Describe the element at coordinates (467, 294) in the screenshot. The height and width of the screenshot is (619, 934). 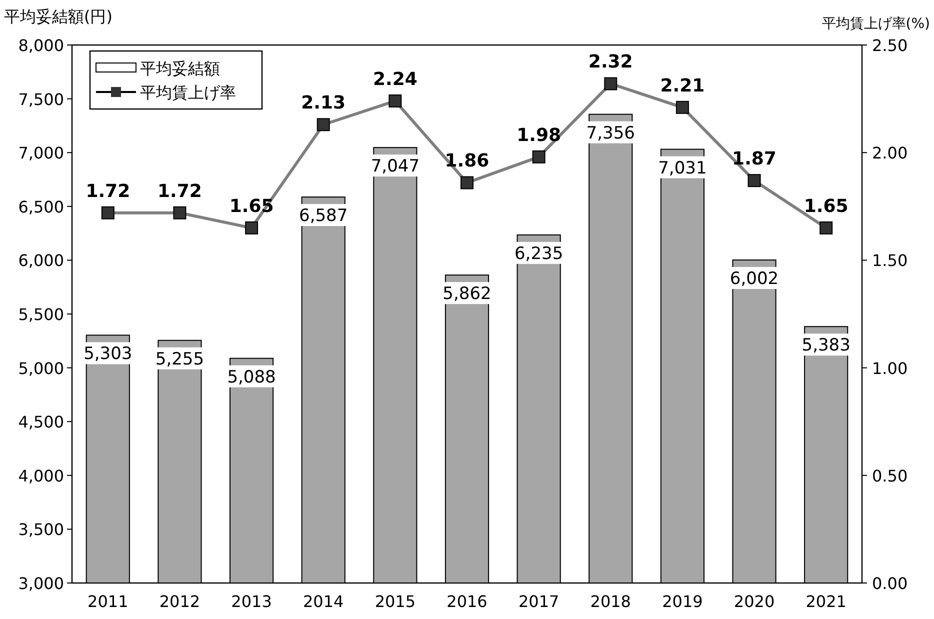
I see `data-label: 5,862` at that location.